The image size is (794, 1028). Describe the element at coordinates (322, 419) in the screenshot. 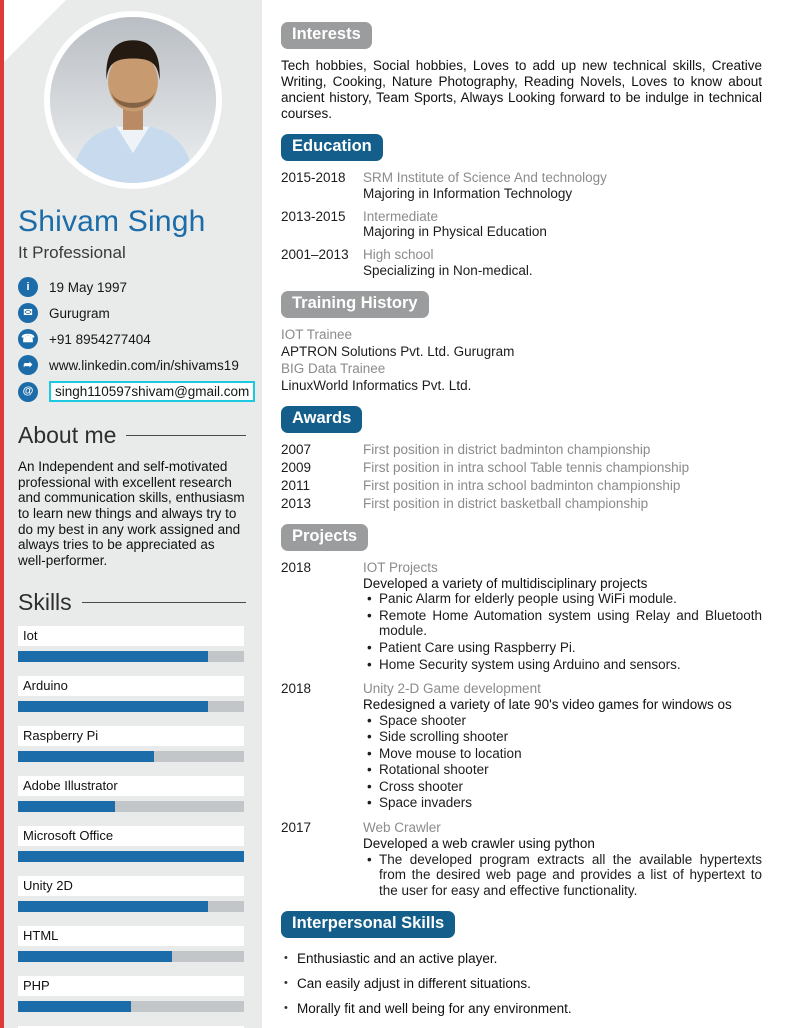

I see `awards-heading: Awards` at that location.